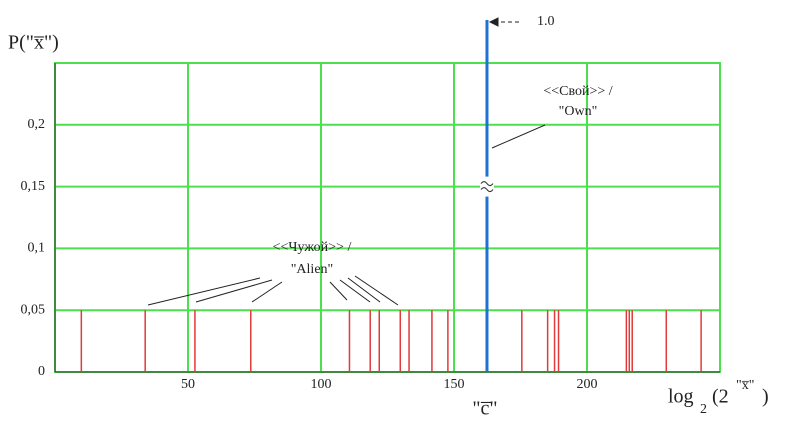 The height and width of the screenshot is (447, 787). What do you see at coordinates (312, 247) in the screenshot?
I see `annotation: <<Чужой>> /` at bounding box center [312, 247].